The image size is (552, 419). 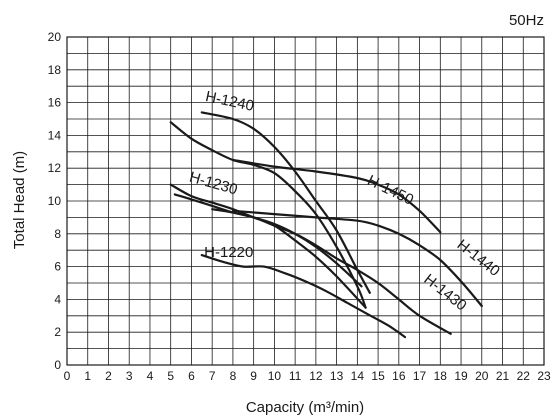 What do you see at coordinates (307, 376) in the screenshot?
I see `x-axis-ticks: 0 1 2 3 4 5 6 7 8 9 10 11 12 13 14 15 16 17 18 19 20 21 22 23` at bounding box center [307, 376].